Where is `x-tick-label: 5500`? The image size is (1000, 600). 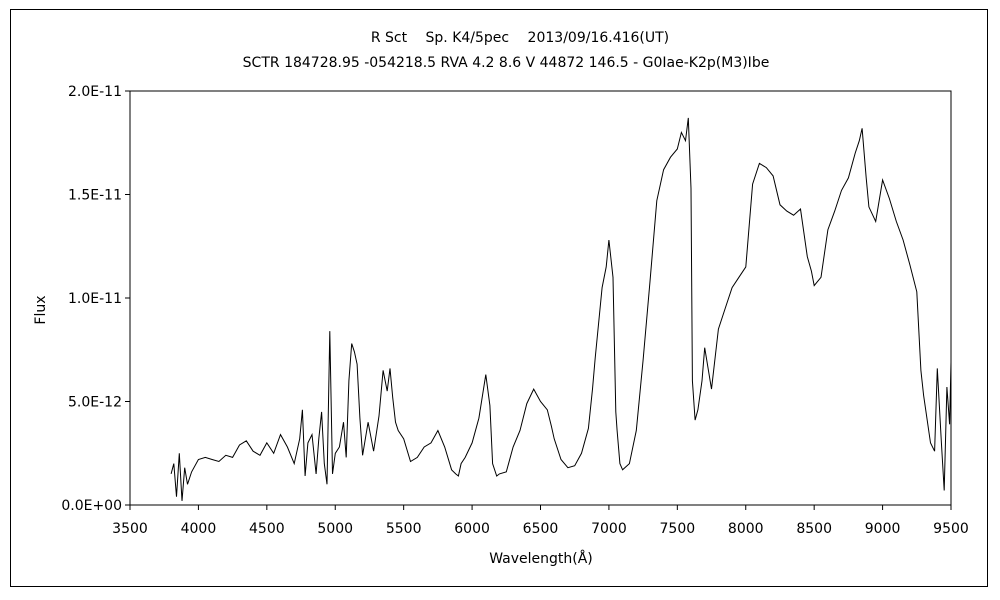
x-tick-label: 5500 is located at coordinates (404, 529).